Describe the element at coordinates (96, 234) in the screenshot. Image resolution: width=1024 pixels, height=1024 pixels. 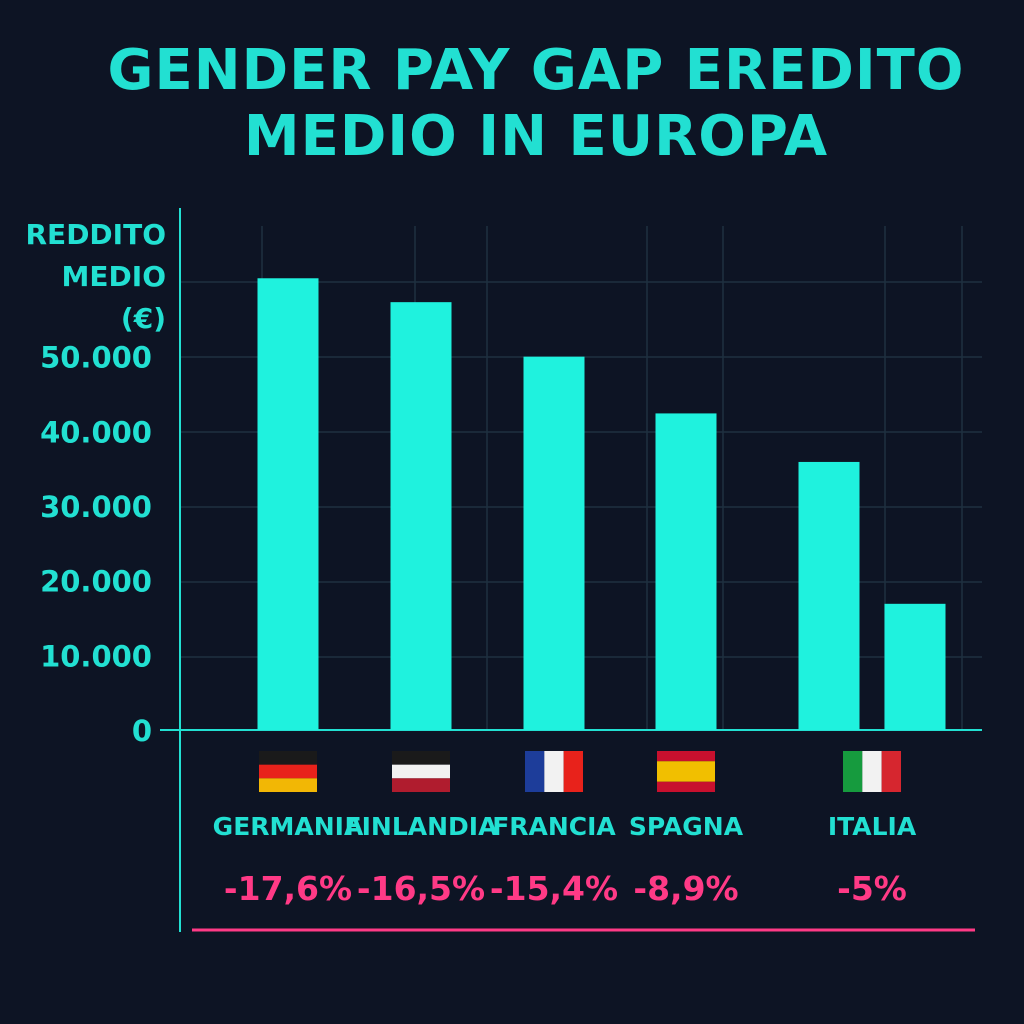
I see `y-axis-label-line-1: REDDITO` at that location.